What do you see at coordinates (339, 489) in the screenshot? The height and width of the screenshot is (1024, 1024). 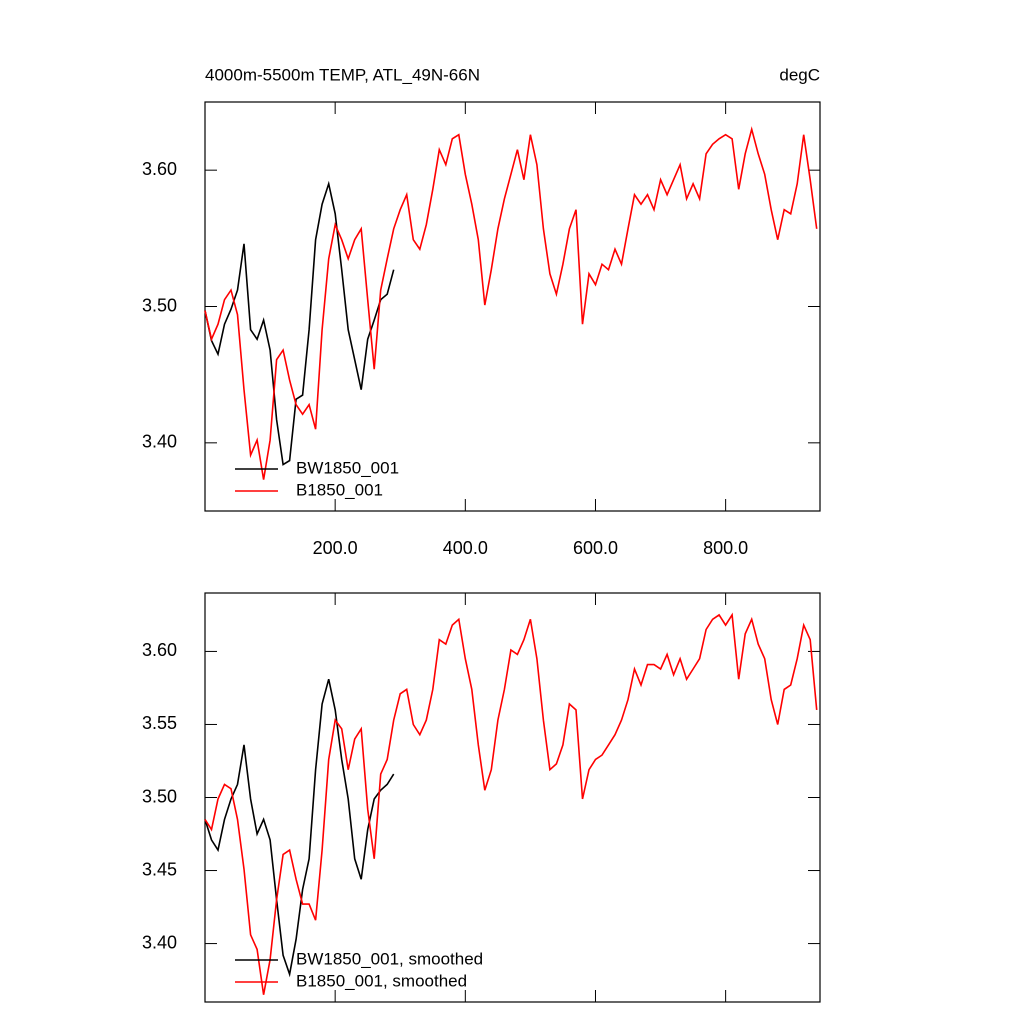 I see `legend-label: B1850_001` at bounding box center [339, 489].